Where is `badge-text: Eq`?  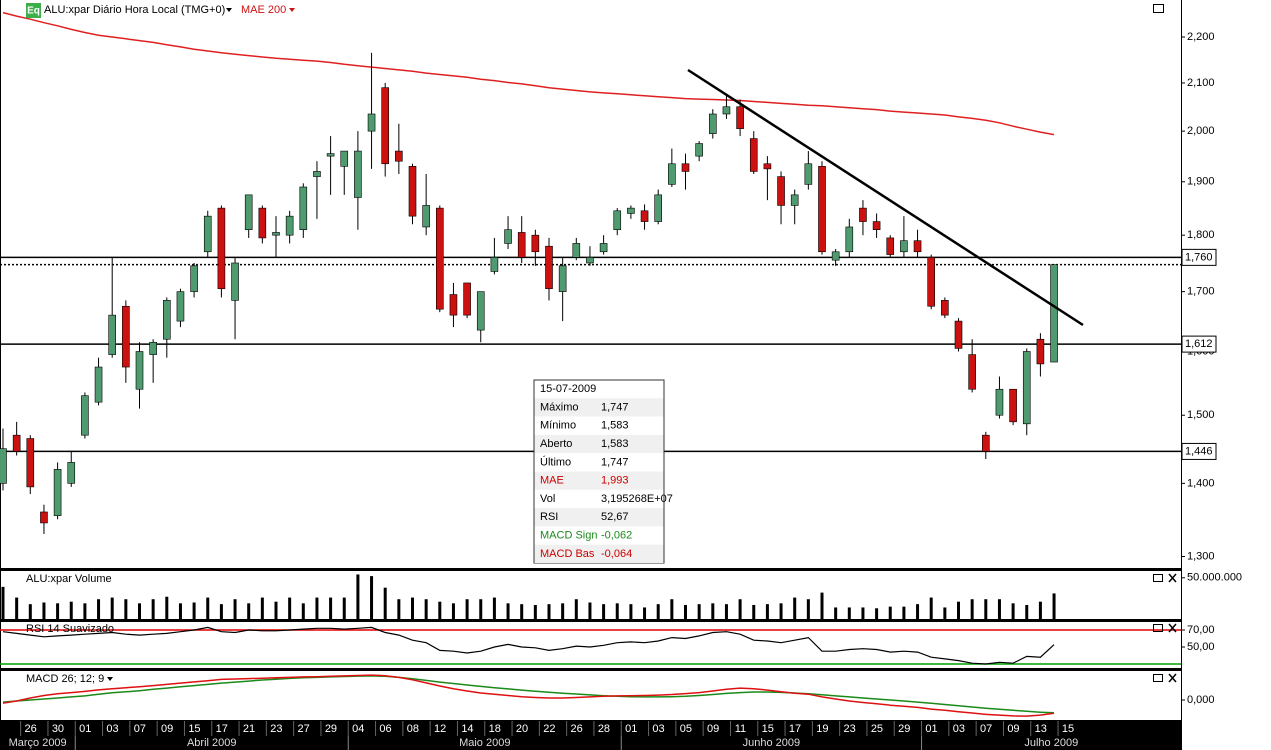
badge-text: Eq is located at coordinates (33, 11).